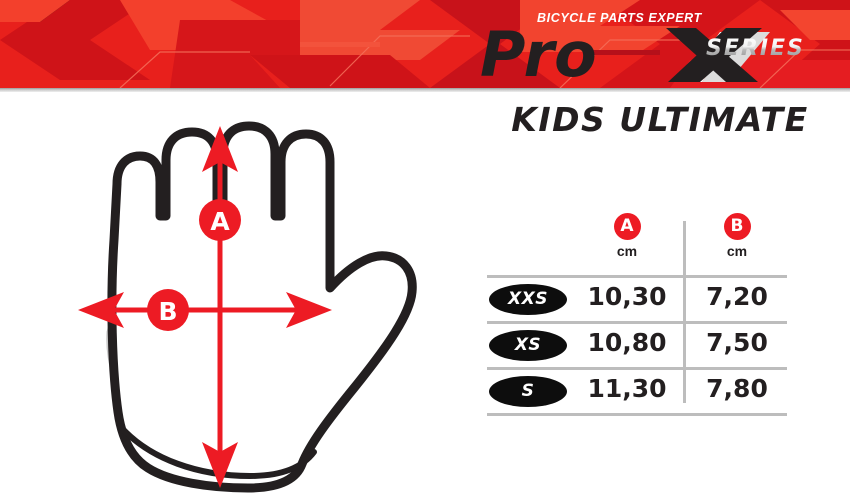  Describe the element at coordinates (220, 465) in the screenshot. I see `measure-a-arrow-bottom` at that location.